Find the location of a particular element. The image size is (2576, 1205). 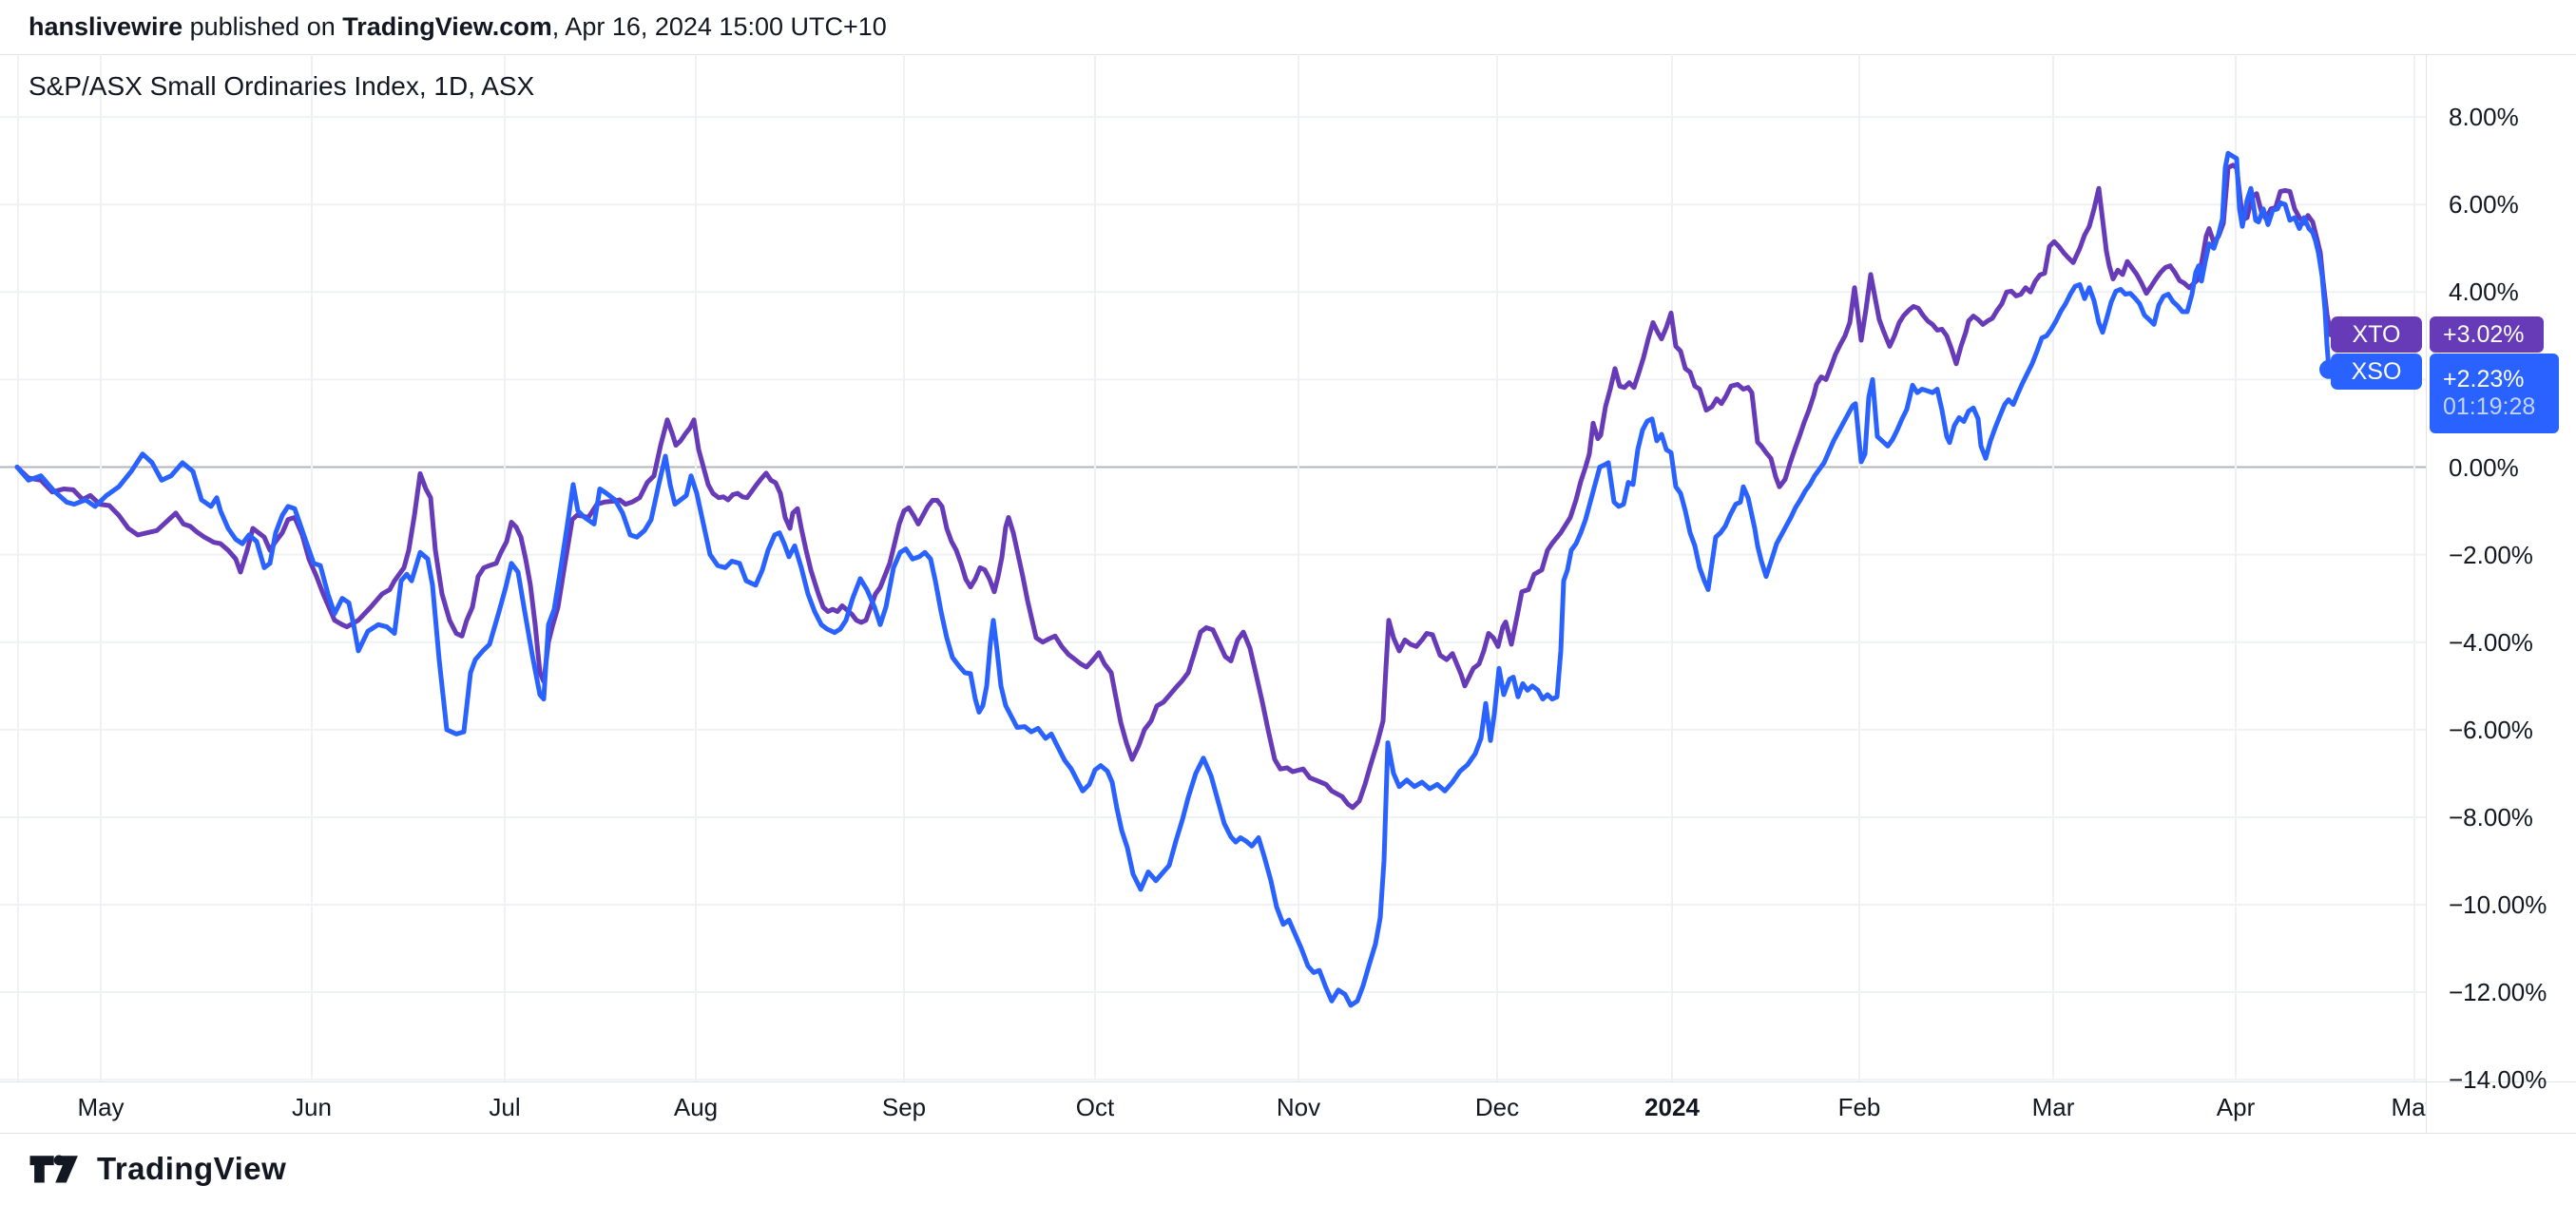

xto-price-badge: +3.02% is located at coordinates (2487, 334).